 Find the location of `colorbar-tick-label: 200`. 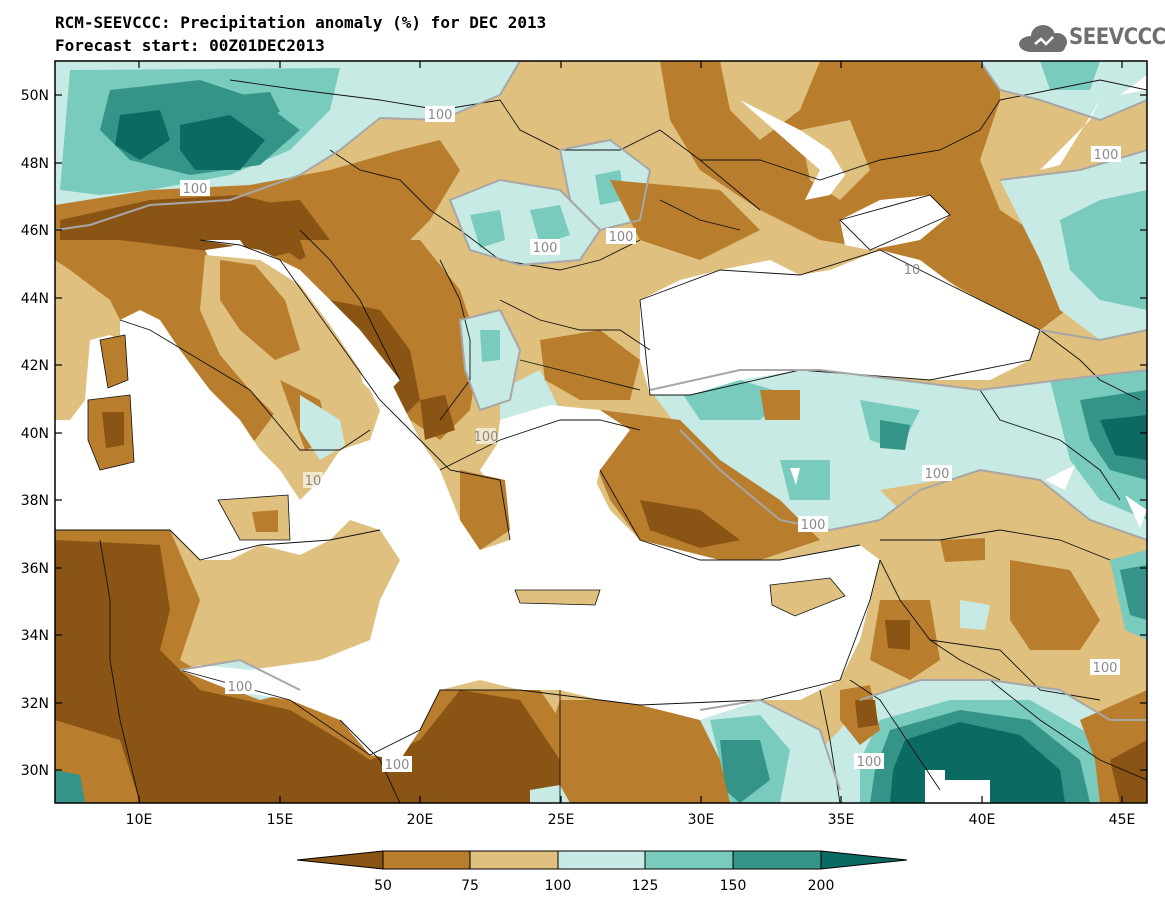

colorbar-tick-label: 200 is located at coordinates (821, 886).